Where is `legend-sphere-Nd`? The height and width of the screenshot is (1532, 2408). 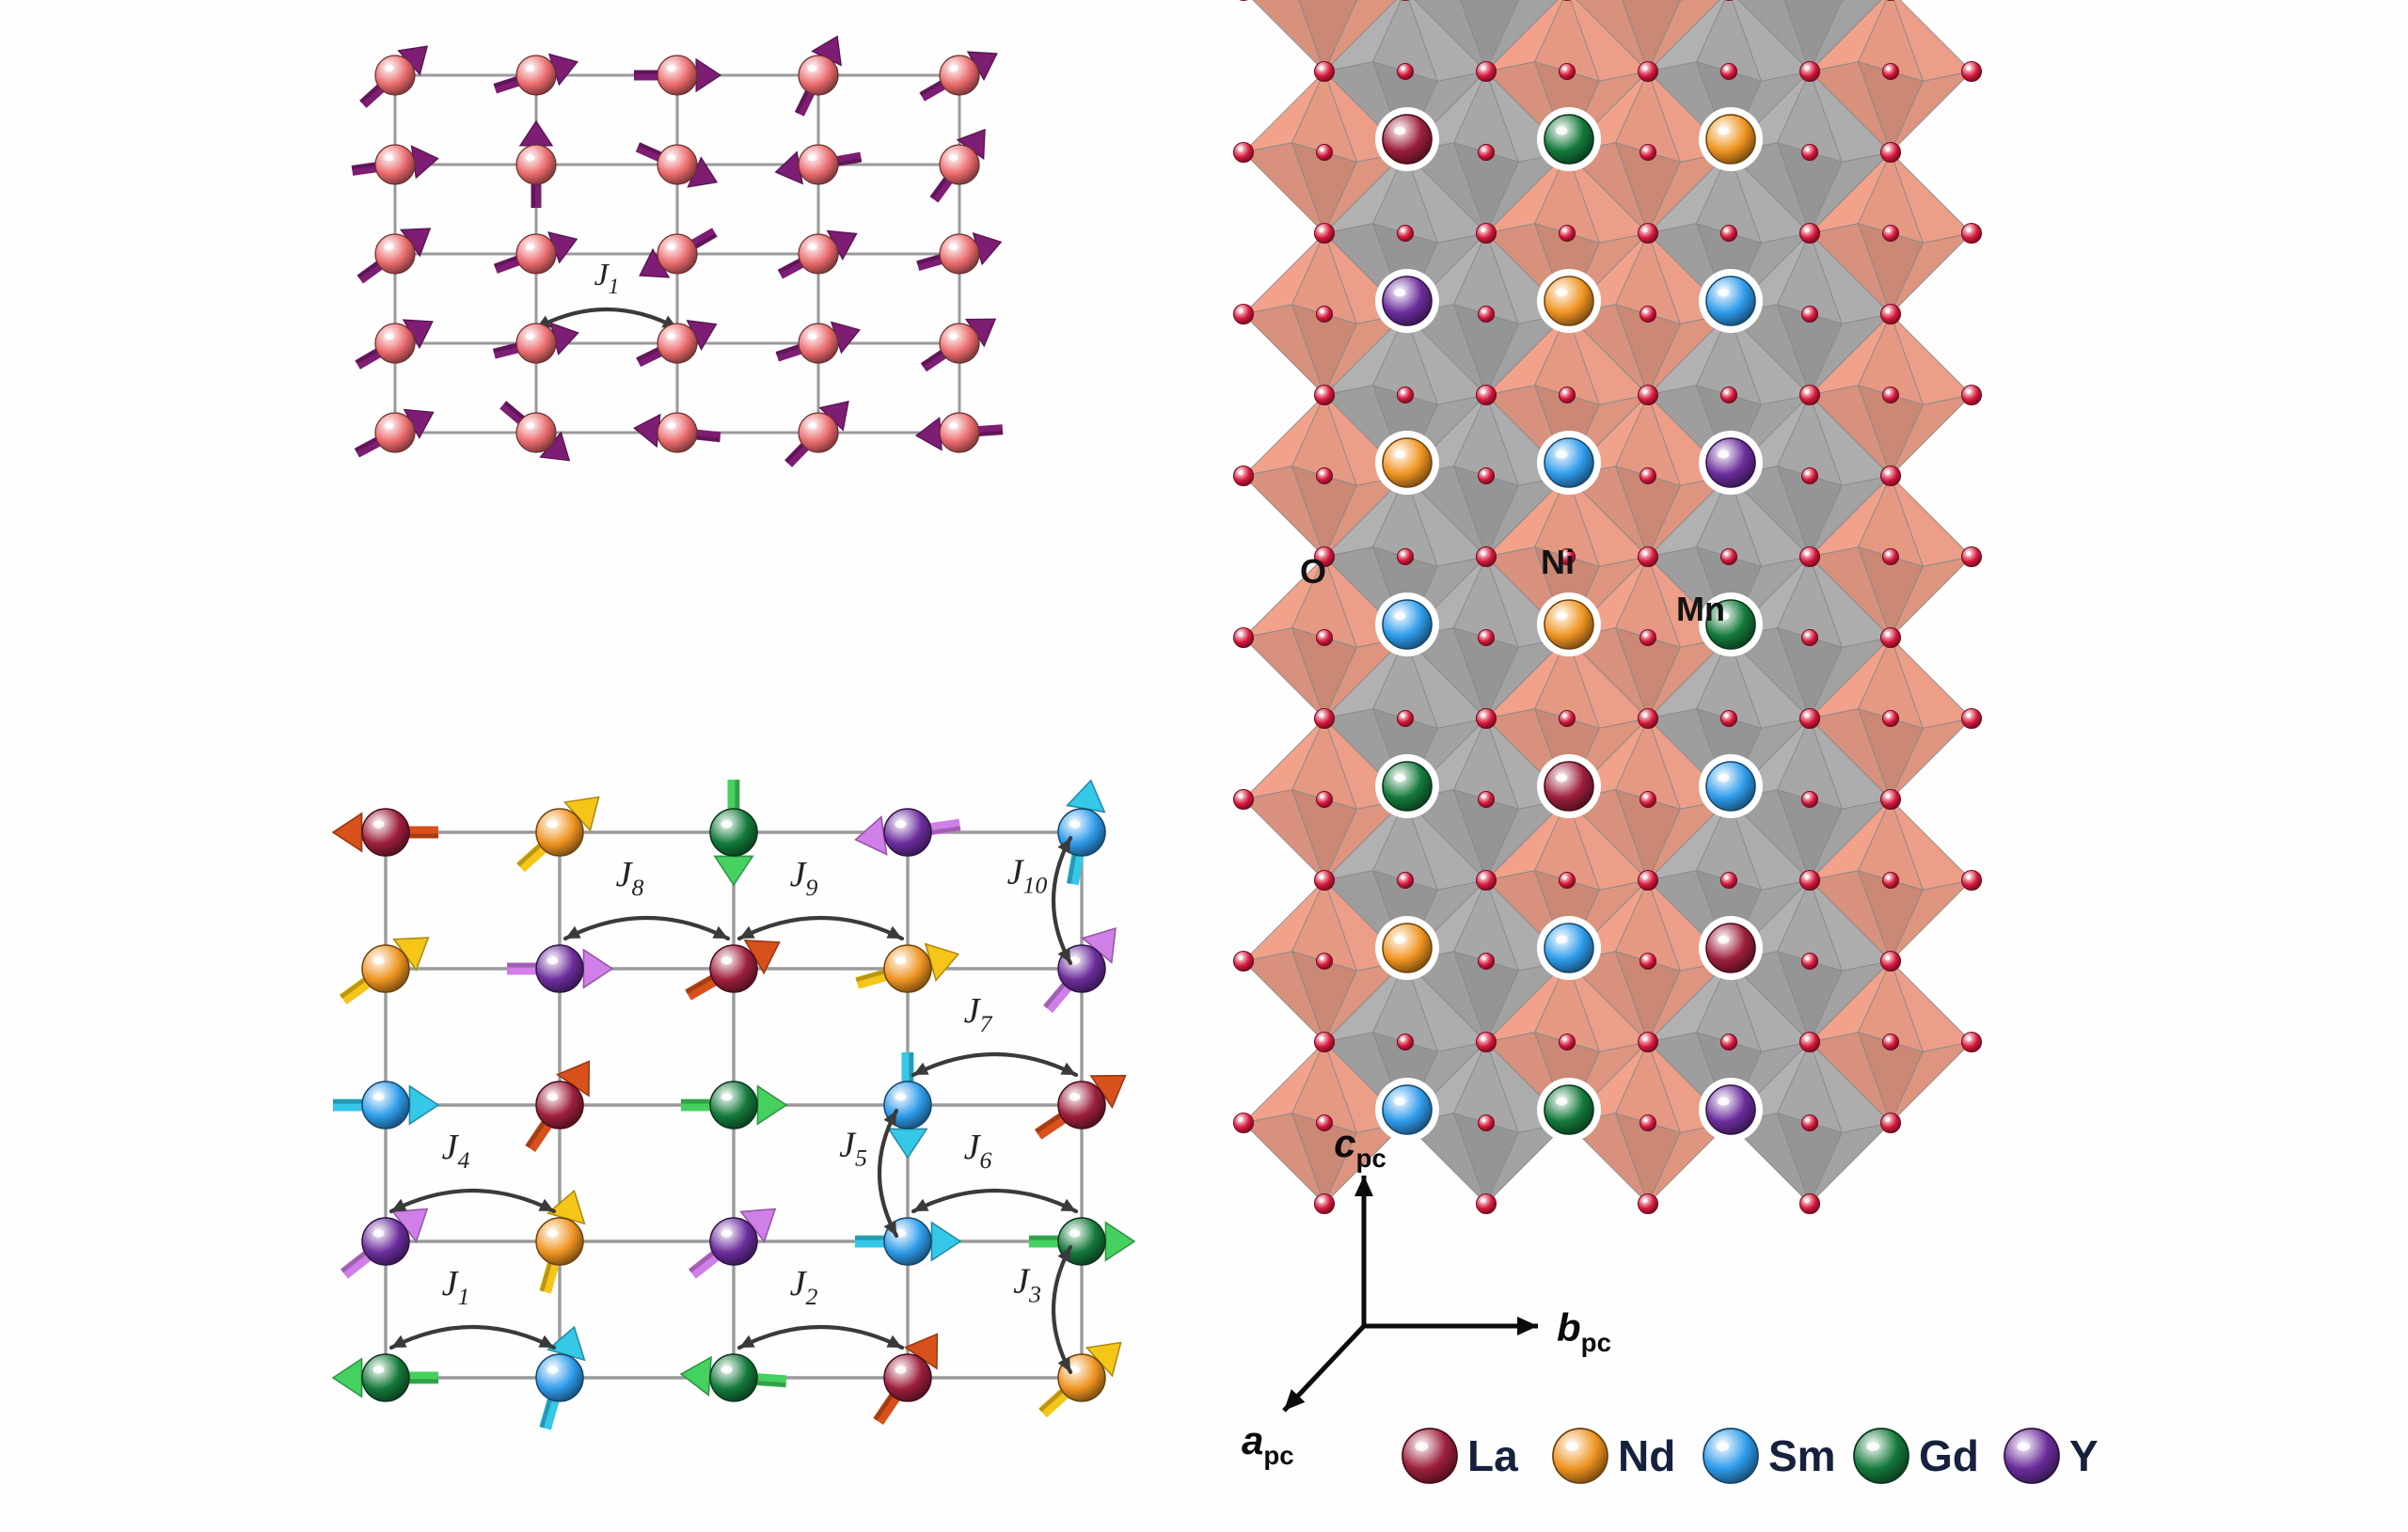
legend-sphere-Nd is located at coordinates (1580, 1456).